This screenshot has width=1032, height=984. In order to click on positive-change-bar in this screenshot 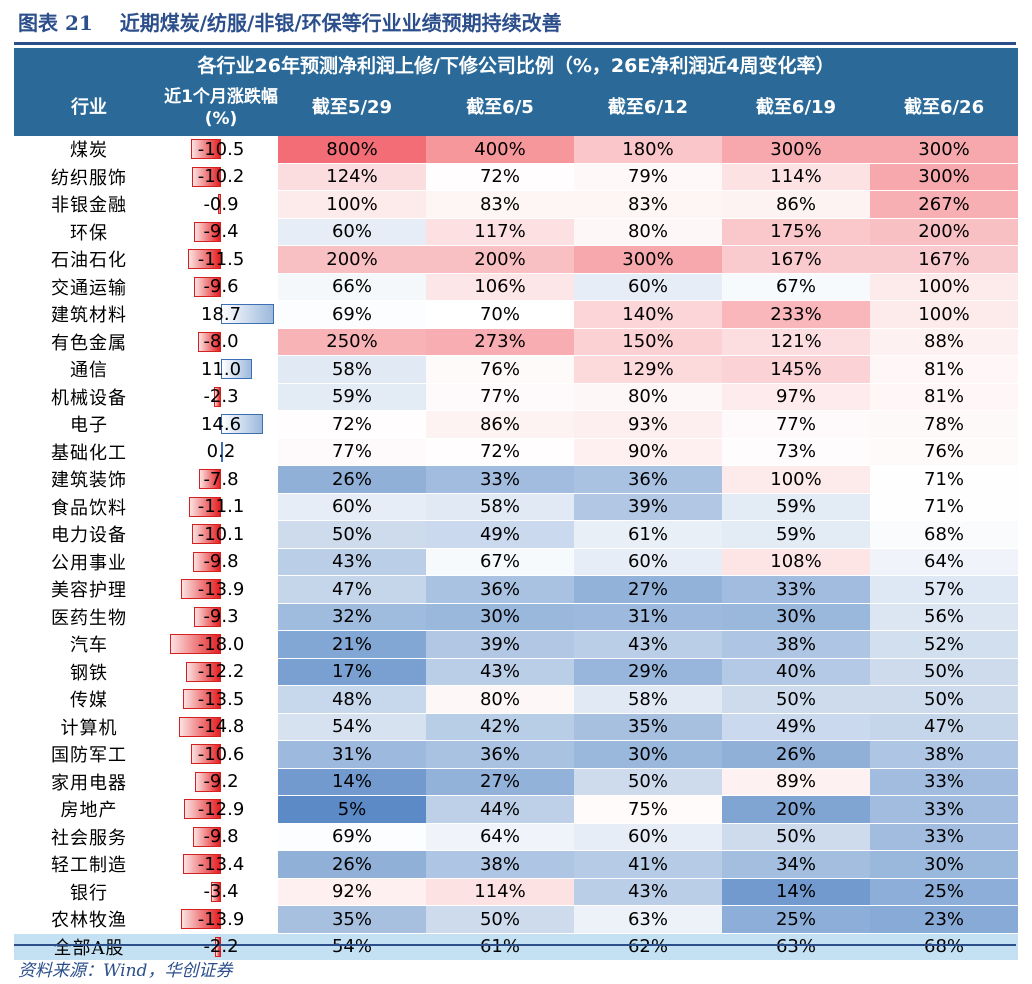, I will do `click(222, 451)`.